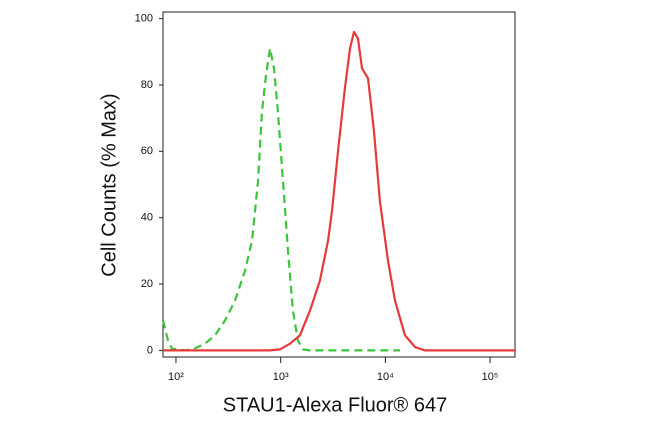 This screenshot has width=650, height=425. I want to click on y-tick-label: 40, so click(147, 218).